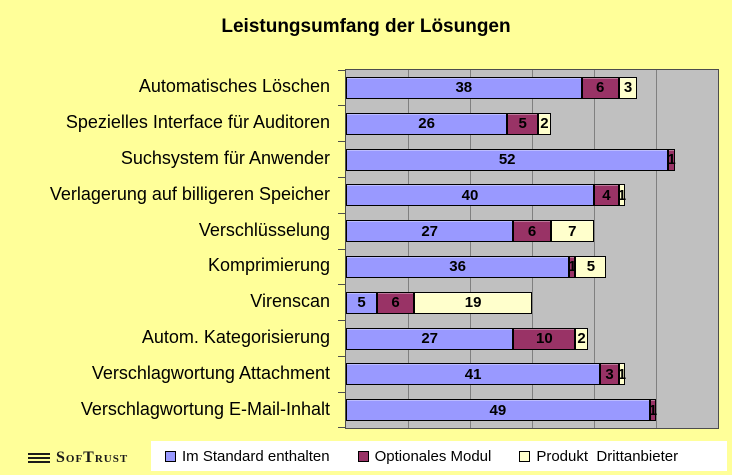 The image size is (732, 475). What do you see at coordinates (598, 456) in the screenshot?
I see `legend-item: Produkt Drittanbieter` at bounding box center [598, 456].